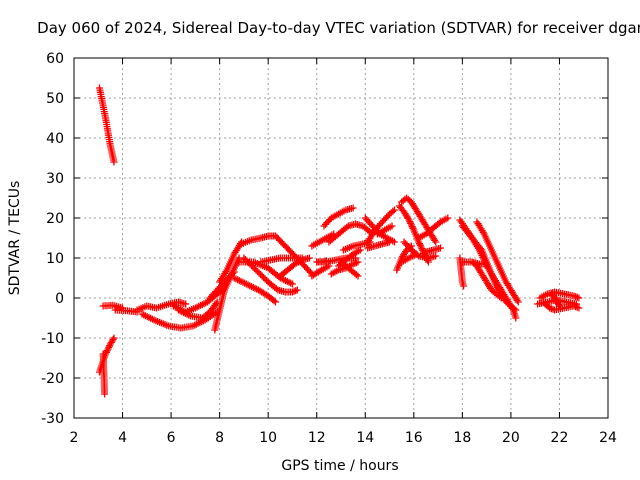 The image size is (640, 480). I want to click on x-tick-label: 2, so click(74, 438).